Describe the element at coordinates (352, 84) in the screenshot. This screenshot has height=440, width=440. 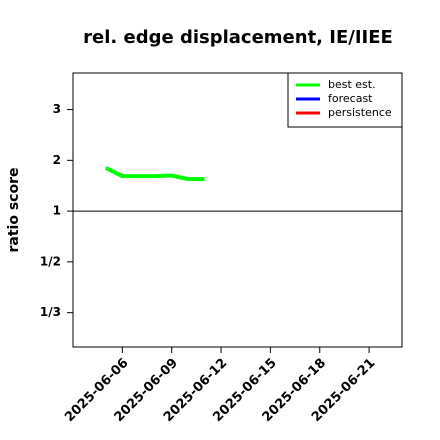
I see `legend-label: best est.` at that location.